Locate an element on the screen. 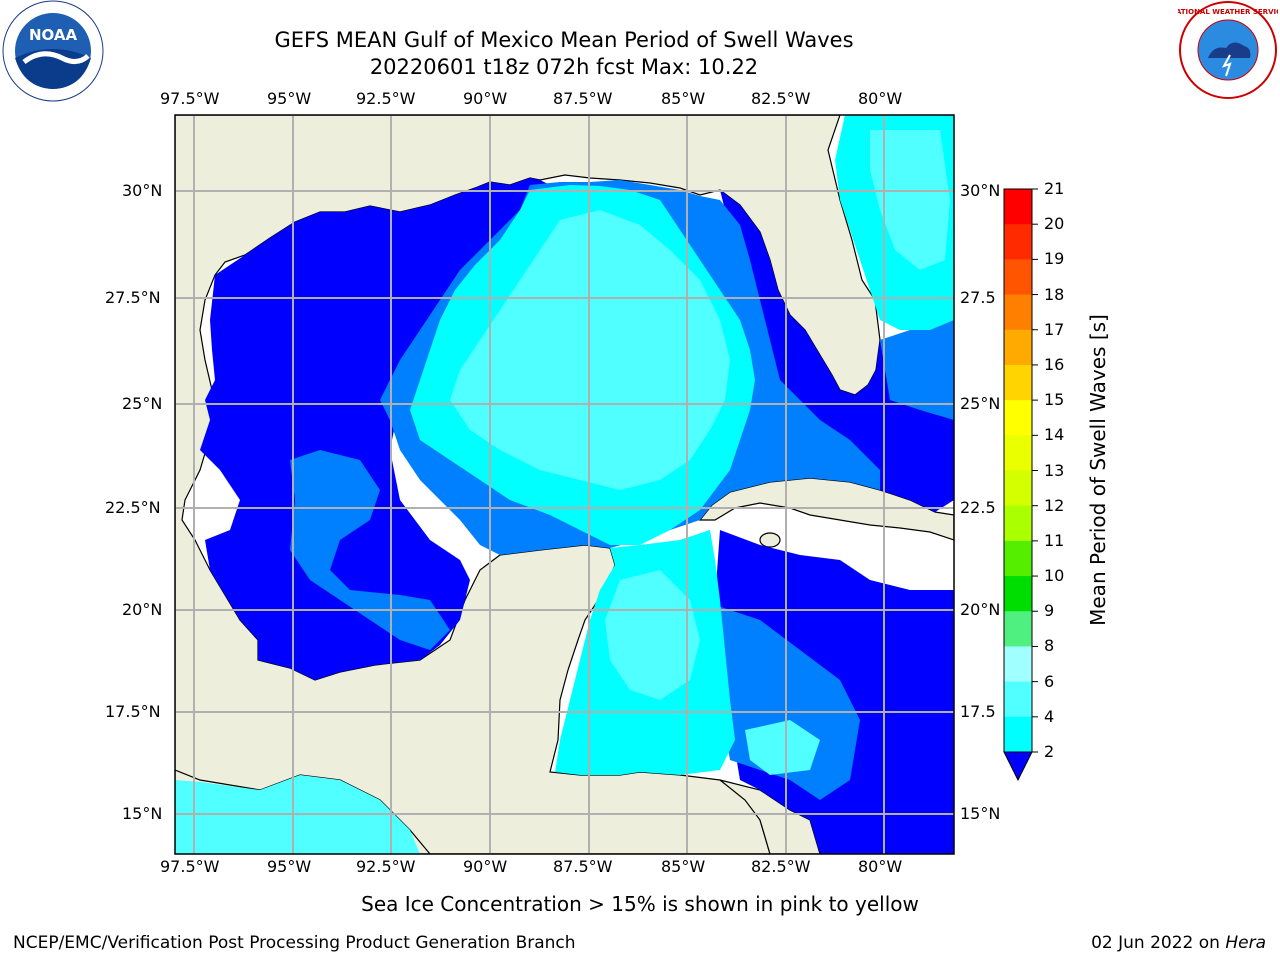 The width and height of the screenshot is (1280, 960). colorbar-tick-label: 2 is located at coordinates (1049, 751).